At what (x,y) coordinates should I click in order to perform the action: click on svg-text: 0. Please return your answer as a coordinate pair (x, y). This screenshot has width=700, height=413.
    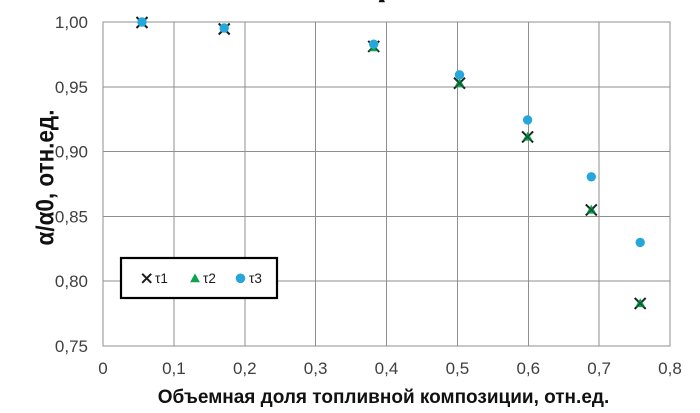
    Looking at the image, I should click on (102, 368).